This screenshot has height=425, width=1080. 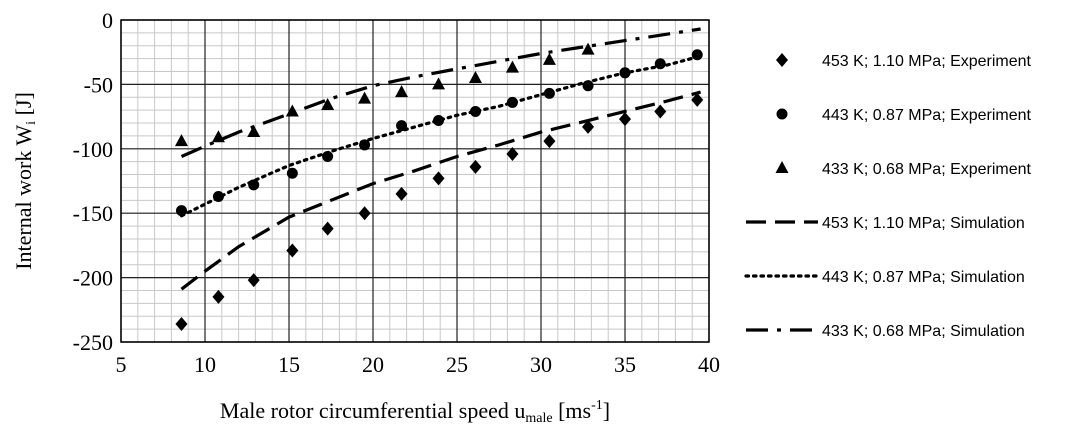 I want to click on y-tick-label: -50, so click(x=98, y=84).